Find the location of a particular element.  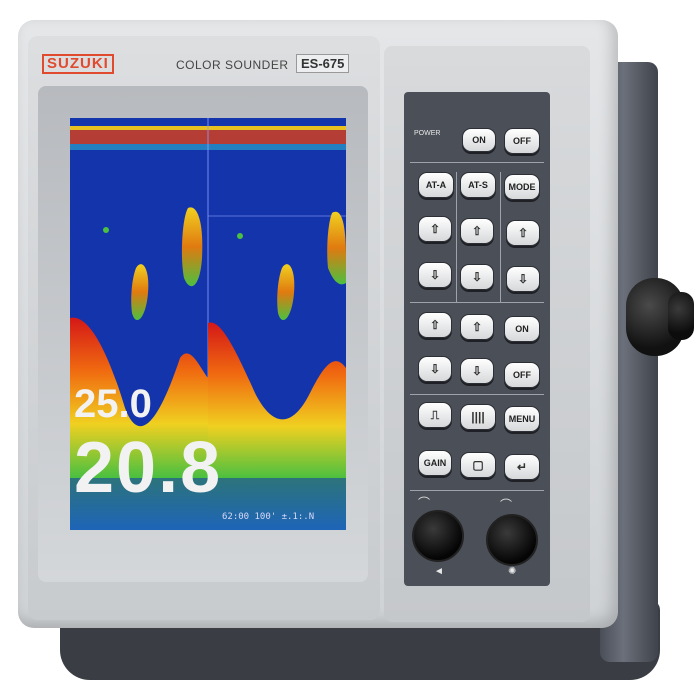

alarm-off-button: OFF is located at coordinates (522, 375).